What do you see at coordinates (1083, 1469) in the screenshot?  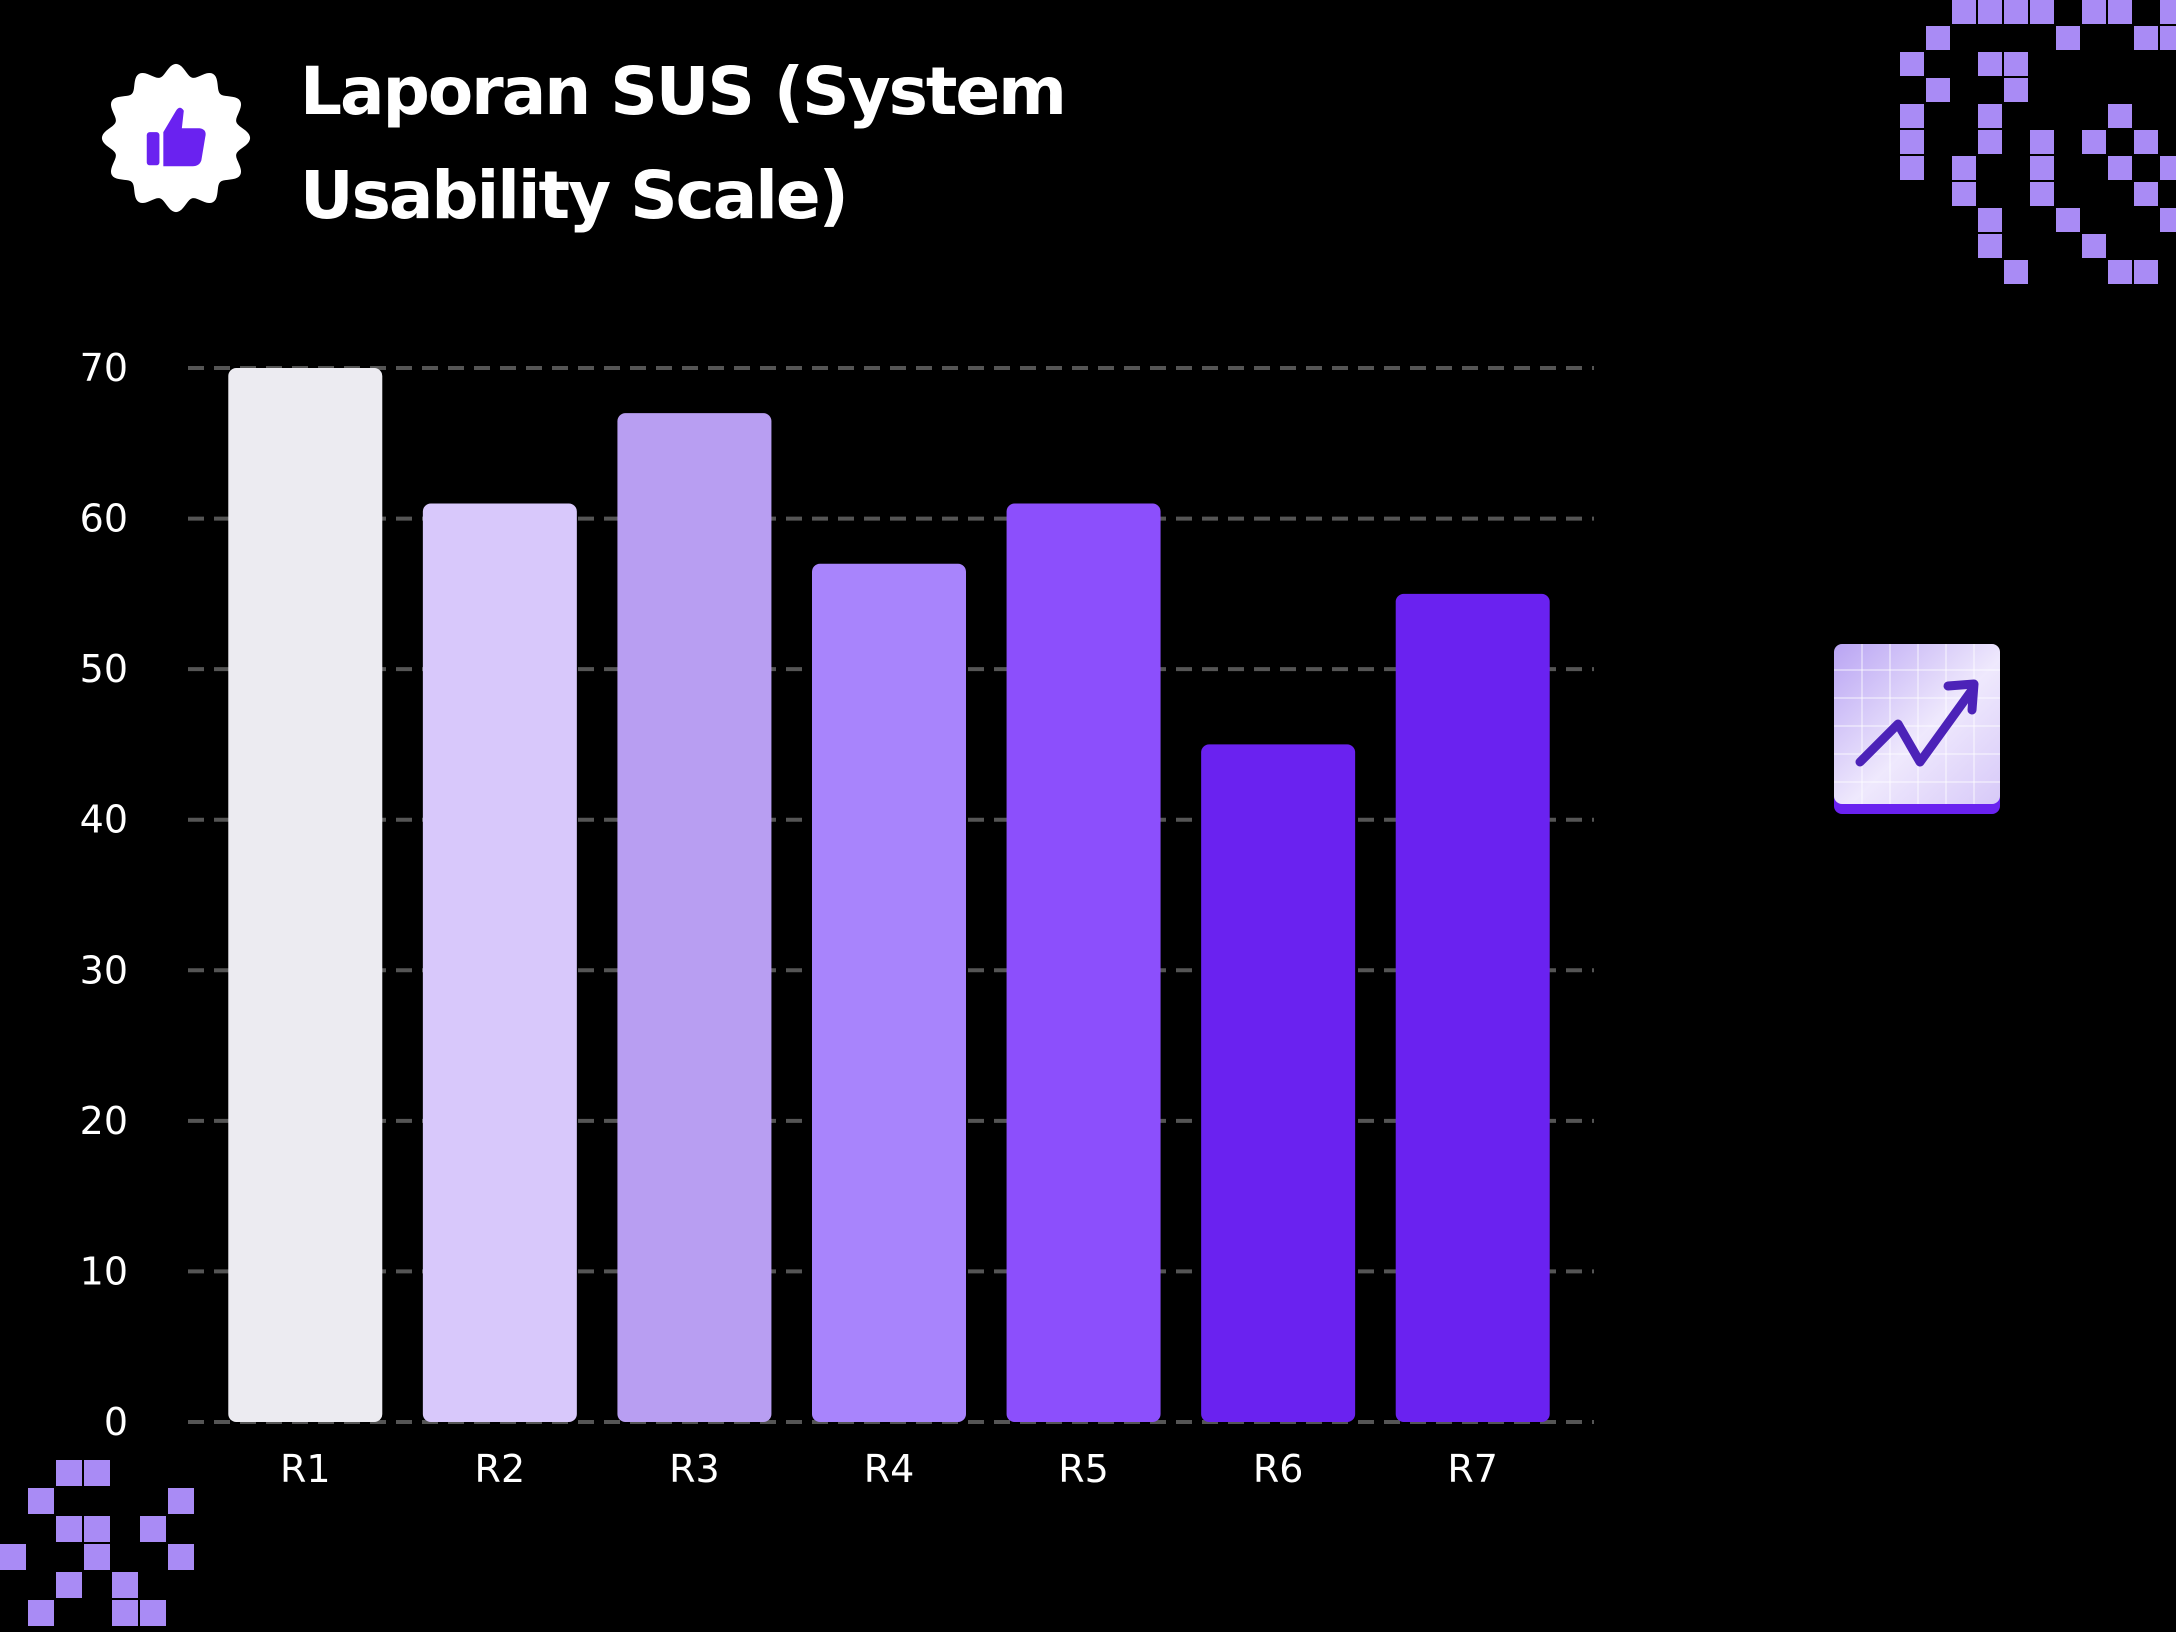 I see `x-tick-label: R5` at bounding box center [1083, 1469].